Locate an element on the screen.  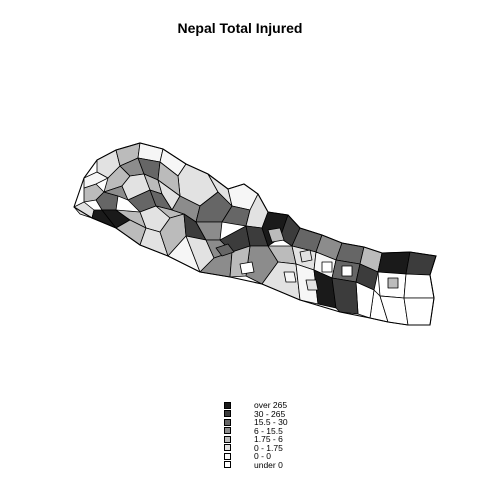
legend-label: under 0 is located at coordinates (268, 465).